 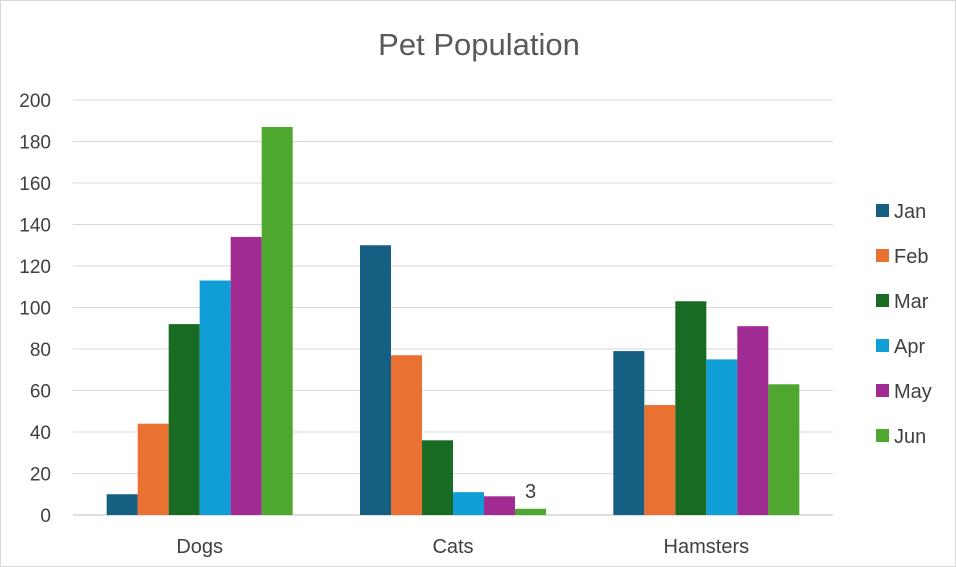 I want to click on chart-title: Pet Population, so click(x=479, y=44).